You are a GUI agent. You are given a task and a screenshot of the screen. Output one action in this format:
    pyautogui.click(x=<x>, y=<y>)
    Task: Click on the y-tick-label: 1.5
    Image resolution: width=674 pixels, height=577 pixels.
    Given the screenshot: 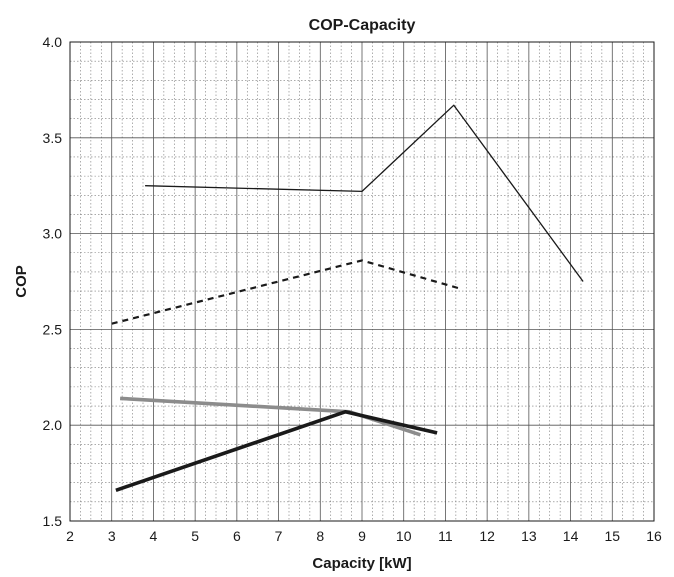 What is the action you would take?
    pyautogui.click(x=53, y=521)
    